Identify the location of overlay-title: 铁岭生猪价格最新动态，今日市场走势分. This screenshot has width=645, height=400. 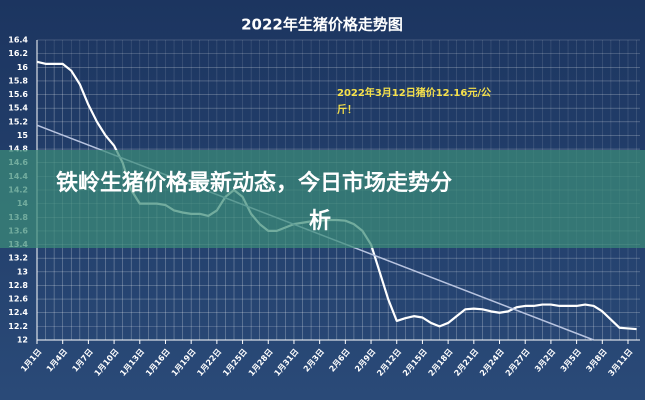
(254, 183).